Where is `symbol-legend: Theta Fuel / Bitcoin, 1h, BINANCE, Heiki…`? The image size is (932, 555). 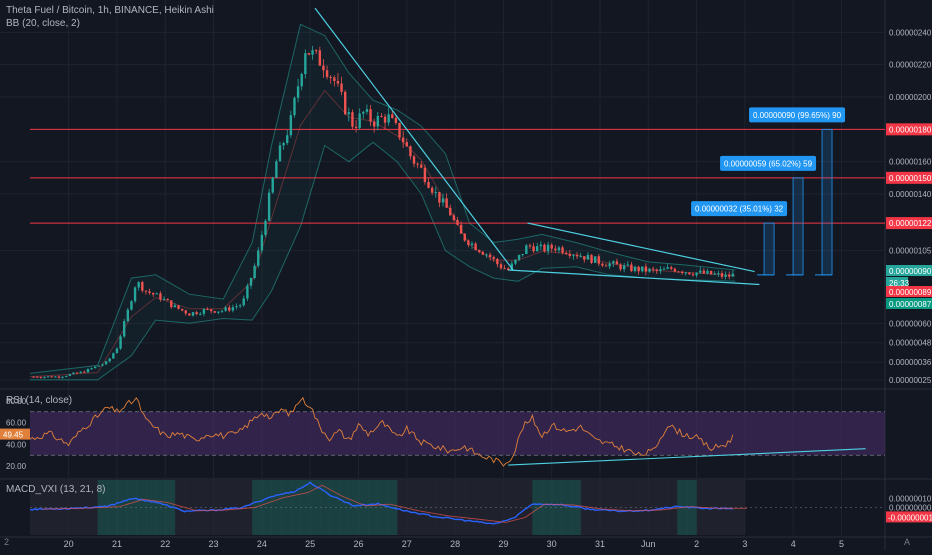 symbol-legend: Theta Fuel / Bitcoin, 1h, BINANCE, Heiki… is located at coordinates (112, 10).